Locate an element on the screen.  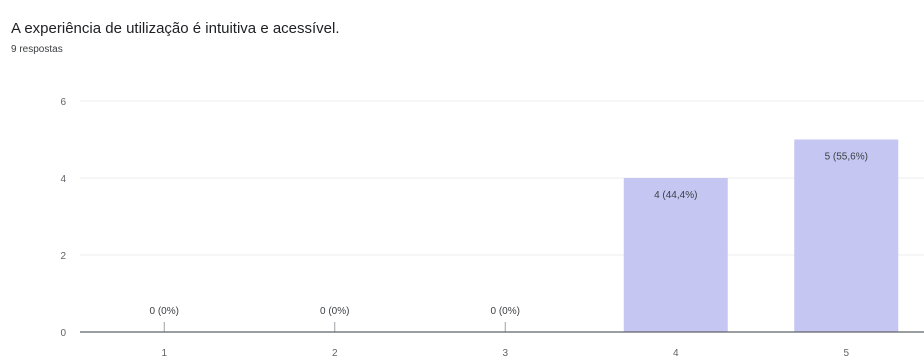
x-tick-label: 3 is located at coordinates (505, 353).